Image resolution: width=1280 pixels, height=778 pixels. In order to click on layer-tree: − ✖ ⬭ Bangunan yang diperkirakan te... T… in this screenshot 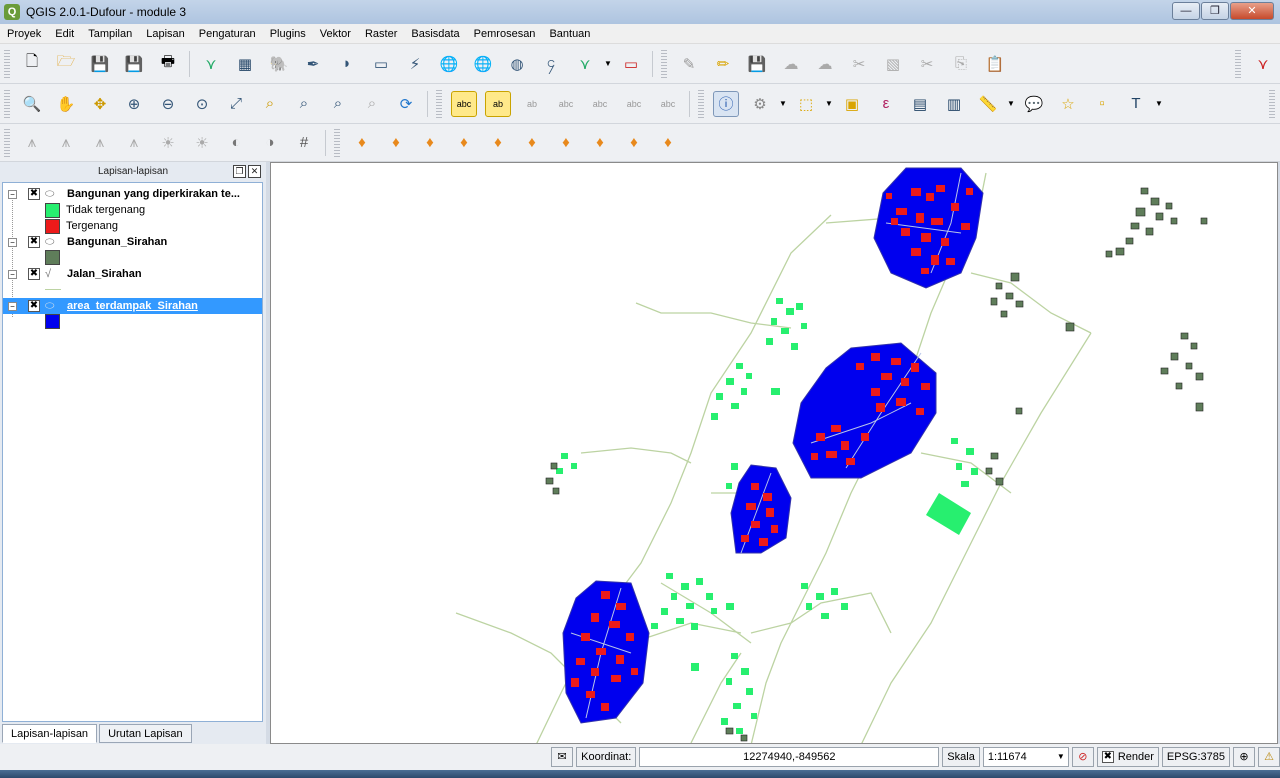, I will do `click(132, 452)`.